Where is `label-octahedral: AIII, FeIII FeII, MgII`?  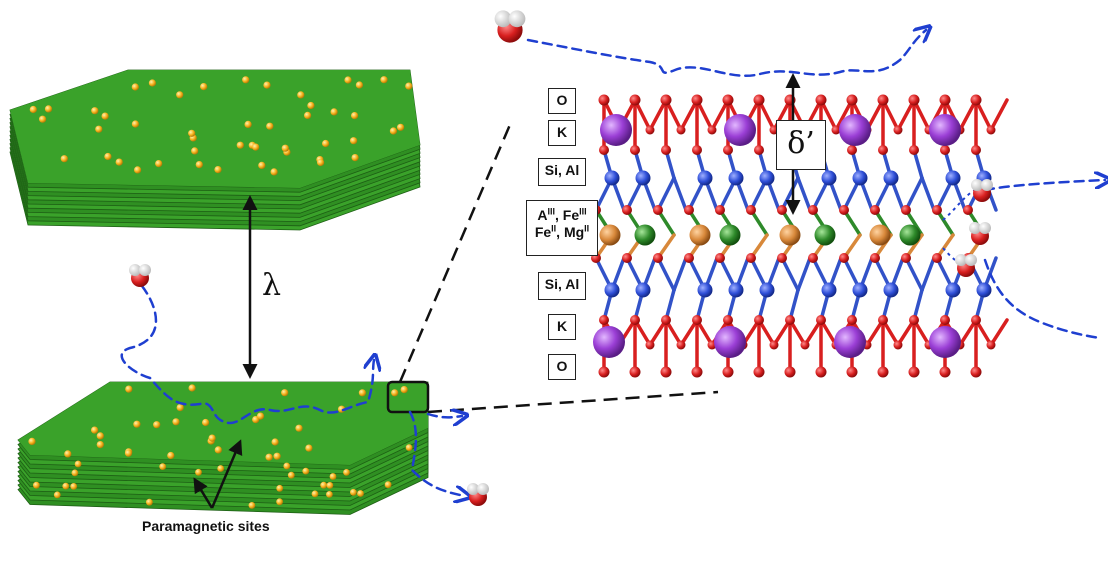
label-octahedral: AIII, FeIII FeII, MgII is located at coordinates (562, 228).